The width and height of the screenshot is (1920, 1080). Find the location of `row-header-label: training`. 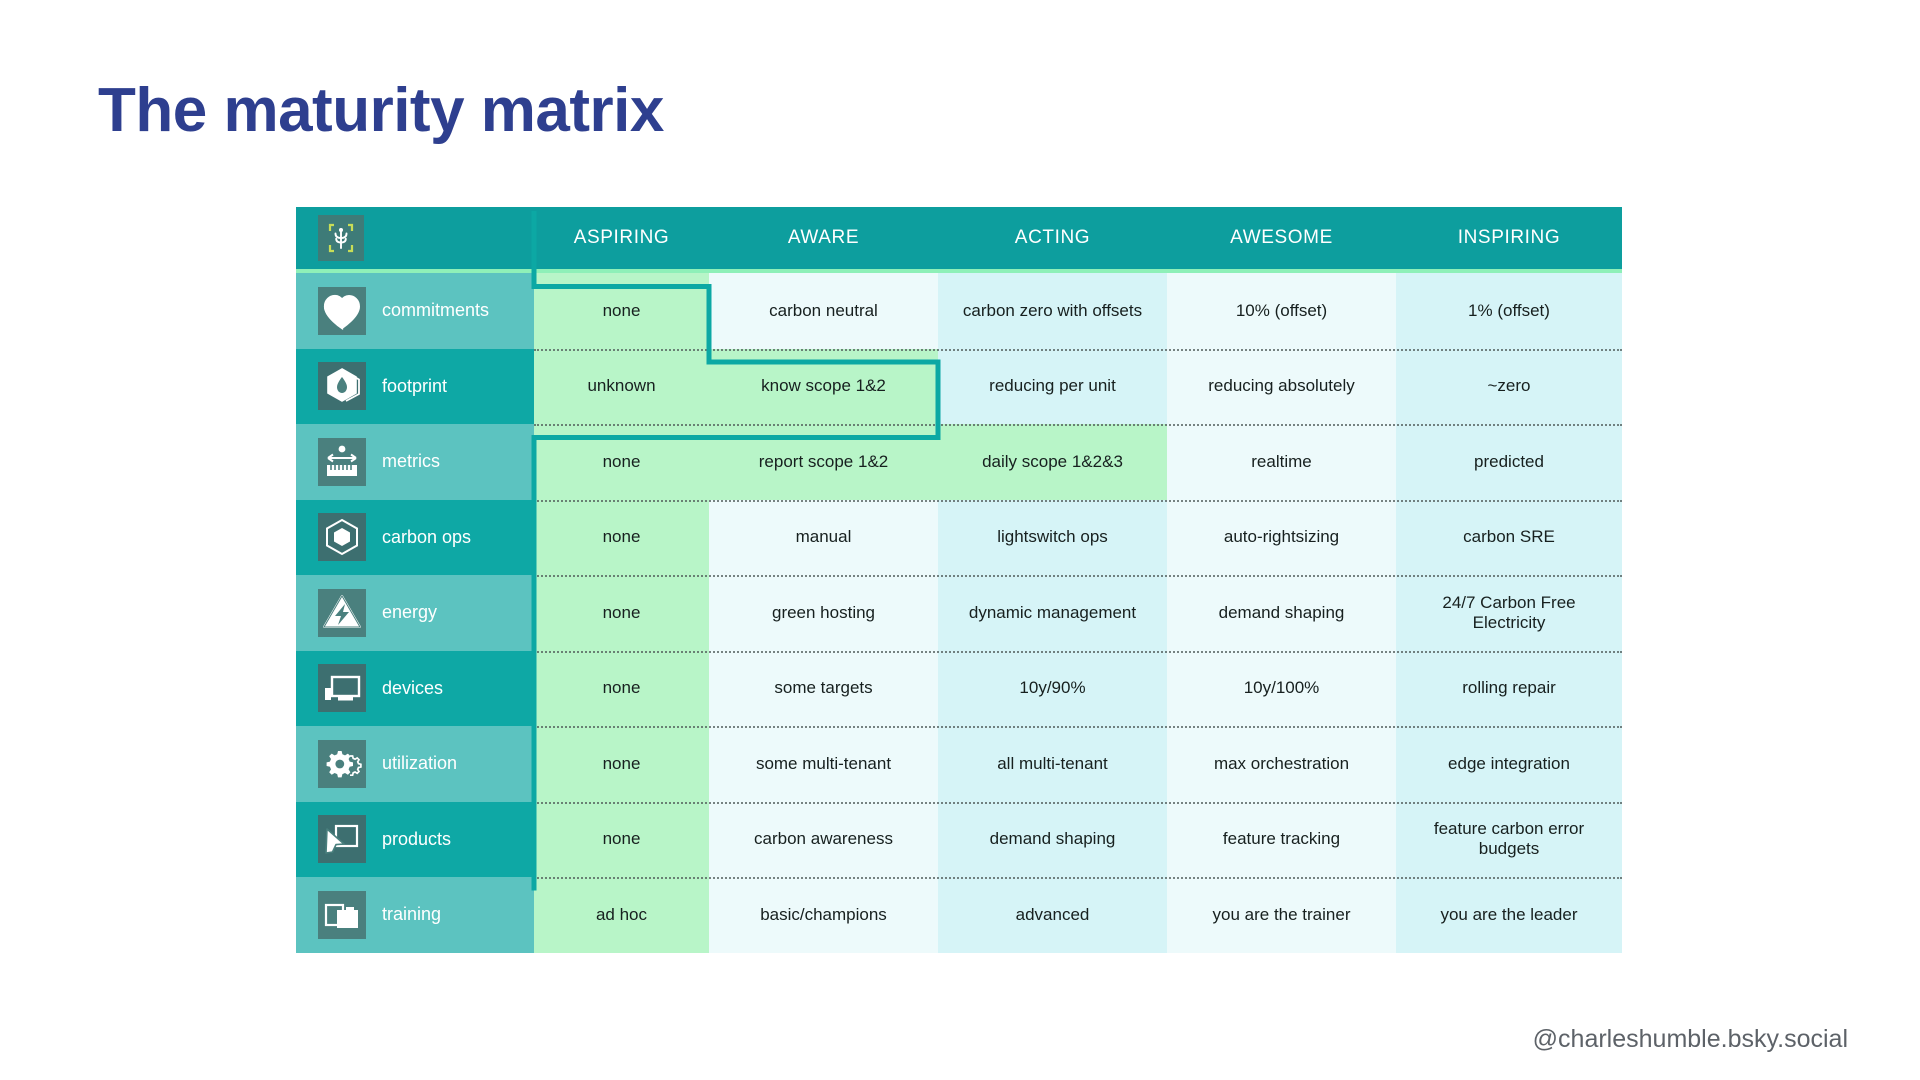

row-header-label: training is located at coordinates (412, 914).